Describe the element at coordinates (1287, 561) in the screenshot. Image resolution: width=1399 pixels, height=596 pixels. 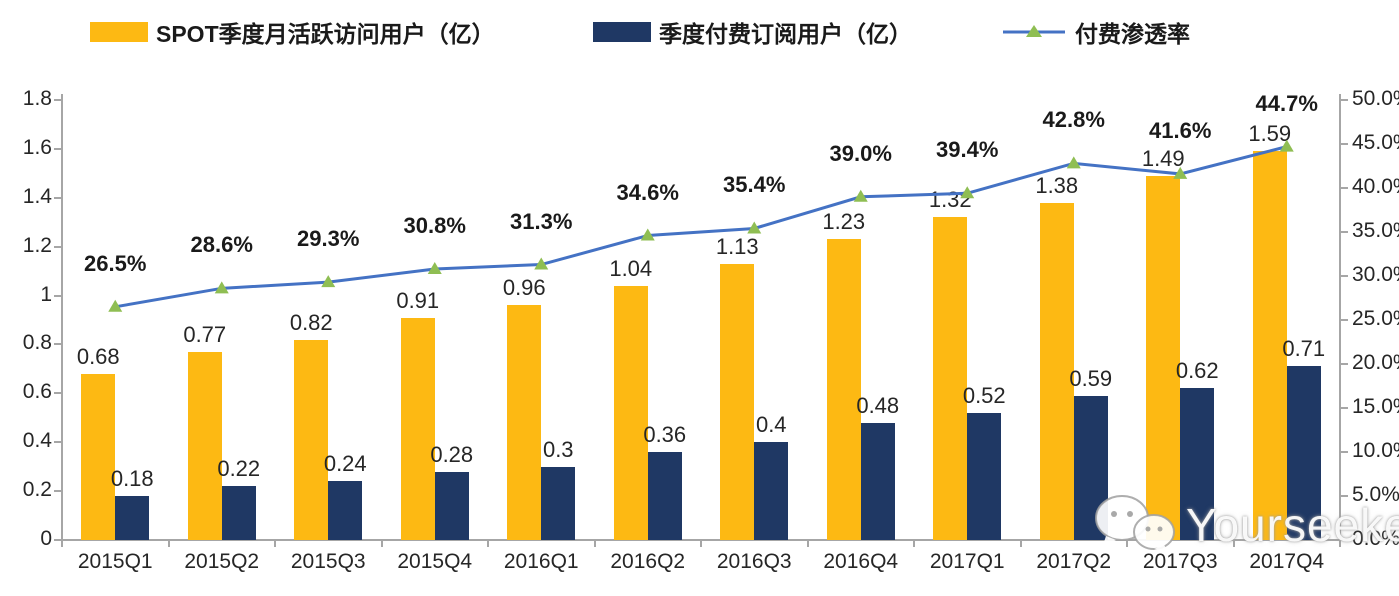
I see `x-axis-category-label: 2017Q4` at that location.